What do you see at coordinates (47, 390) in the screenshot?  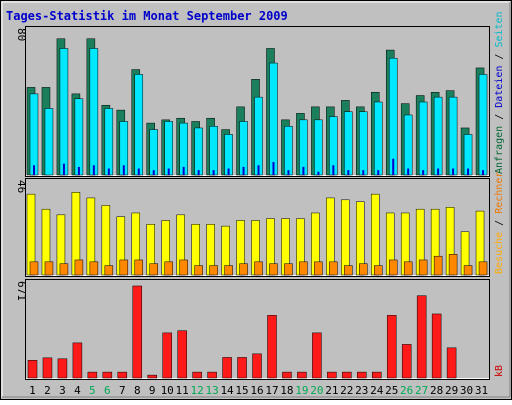 I see `x-tick-day-2: 2` at bounding box center [47, 390].